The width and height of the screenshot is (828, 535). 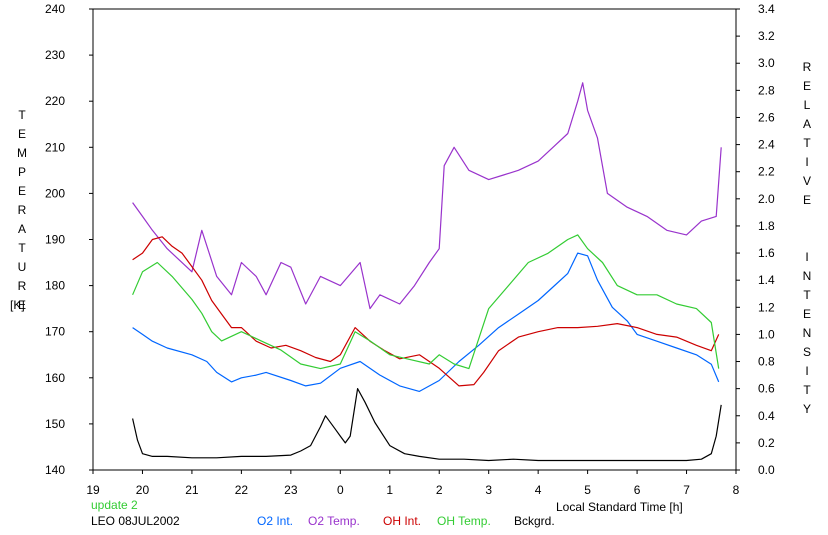 What do you see at coordinates (766, 63) in the screenshot?
I see `right-tick-label: 3.0` at bounding box center [766, 63].